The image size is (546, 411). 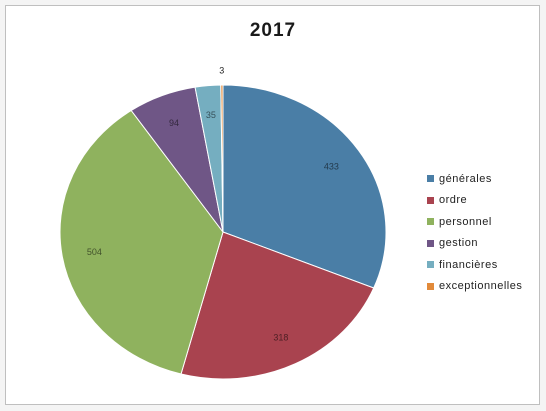 What do you see at coordinates (273, 30) in the screenshot?
I see `chart-title: 2017` at bounding box center [273, 30].